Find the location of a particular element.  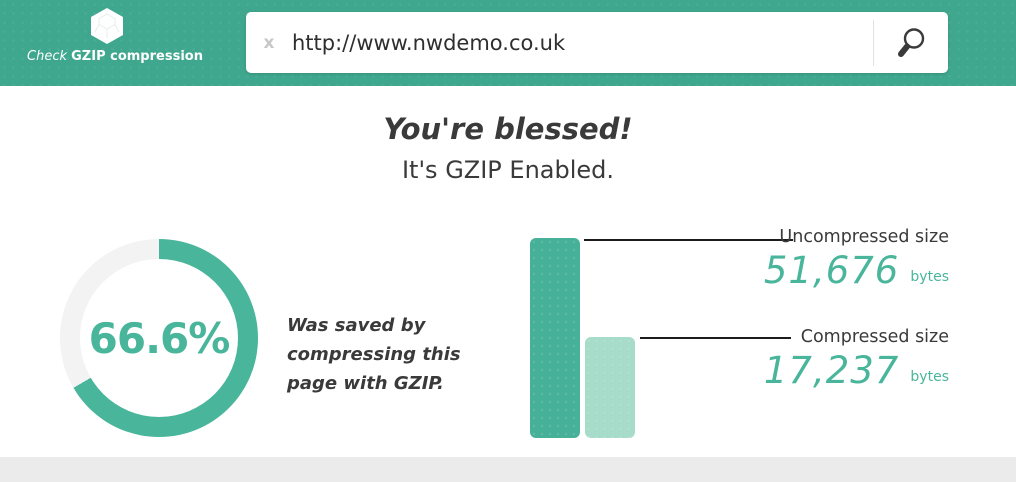

uncompressed-stat-unit: bytes is located at coordinates (929, 277).